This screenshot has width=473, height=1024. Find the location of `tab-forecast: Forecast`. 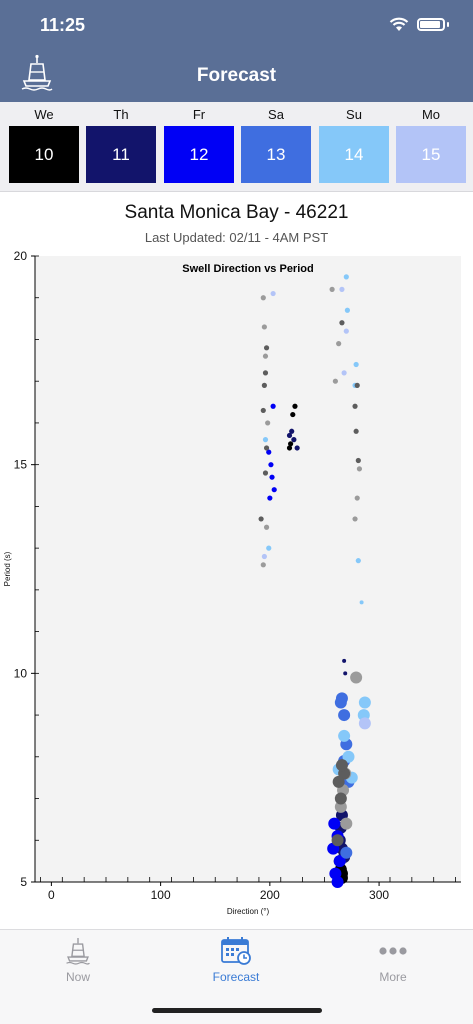

tab-forecast: Forecast is located at coordinates (236, 960).